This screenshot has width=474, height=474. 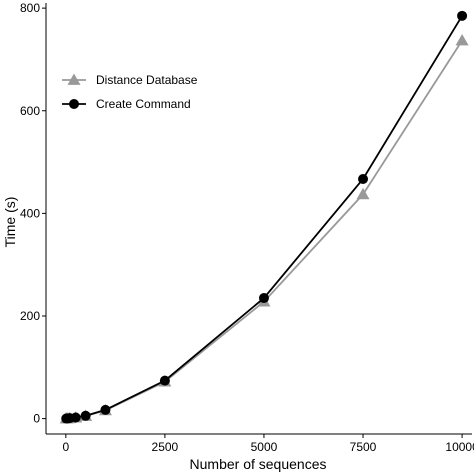 What do you see at coordinates (30, 8) in the screenshot?
I see `y-tick-label: 800` at bounding box center [30, 8].